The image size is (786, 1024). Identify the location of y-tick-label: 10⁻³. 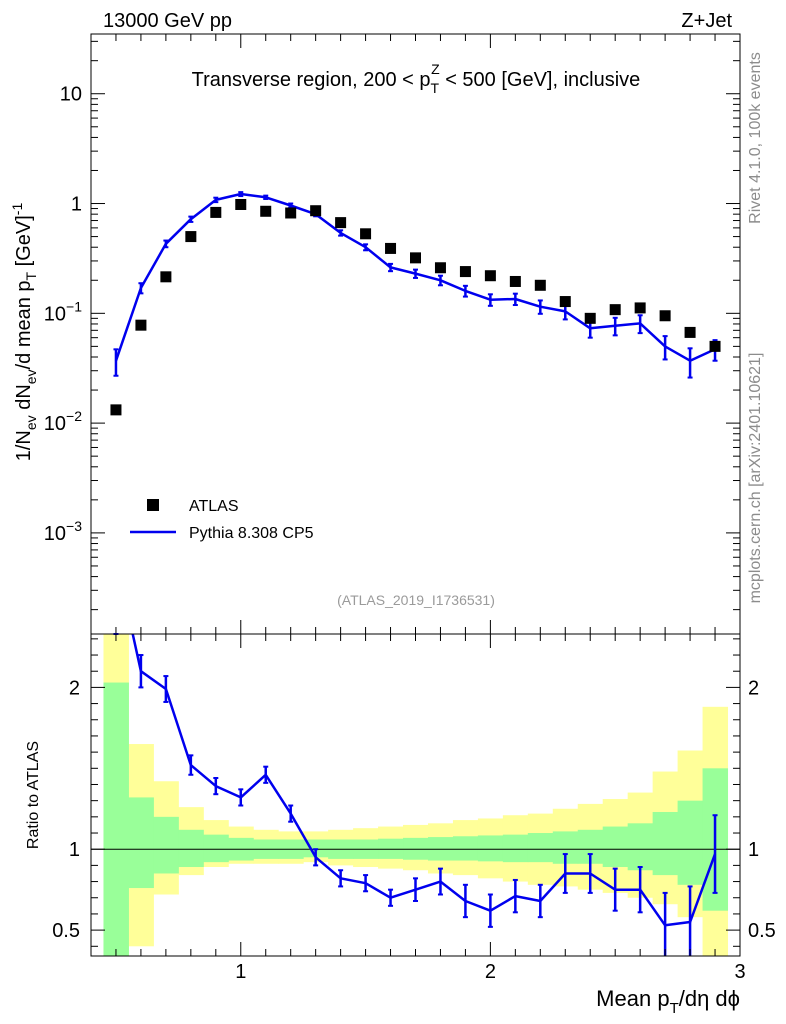
(63, 531).